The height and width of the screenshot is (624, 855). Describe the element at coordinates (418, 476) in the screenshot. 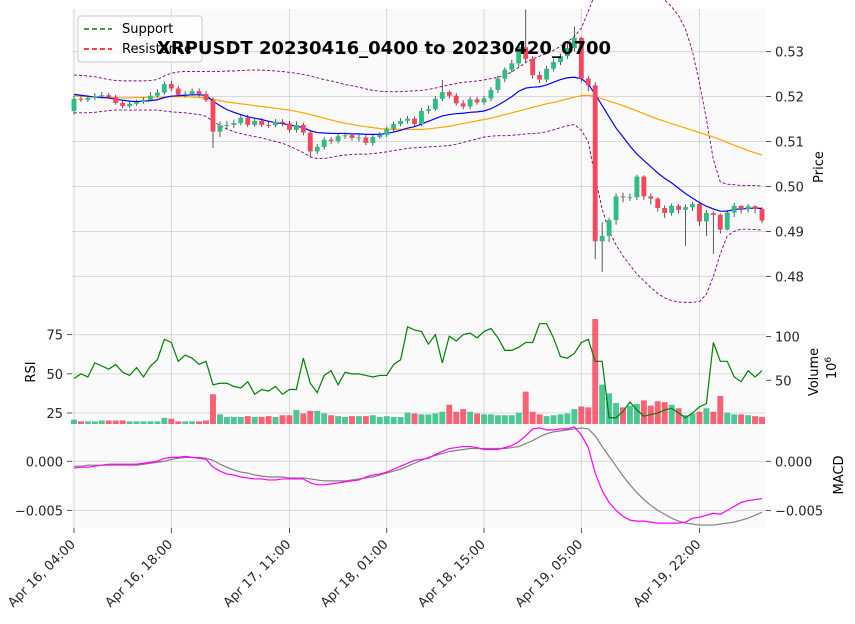

I see `macd-lines-group` at that location.